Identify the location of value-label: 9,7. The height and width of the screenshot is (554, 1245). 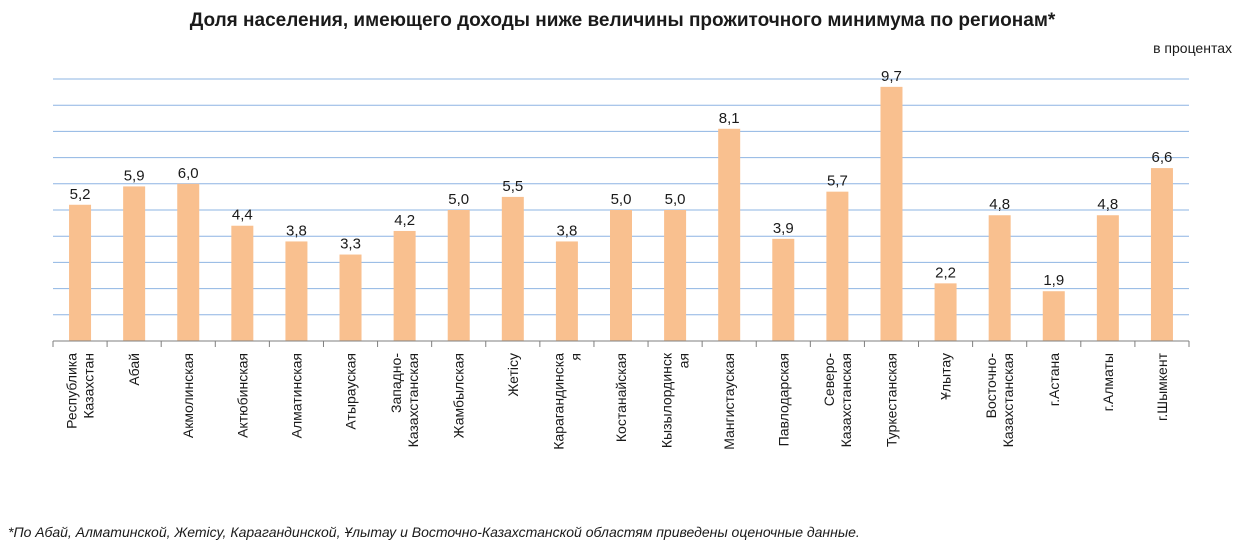
(891, 76).